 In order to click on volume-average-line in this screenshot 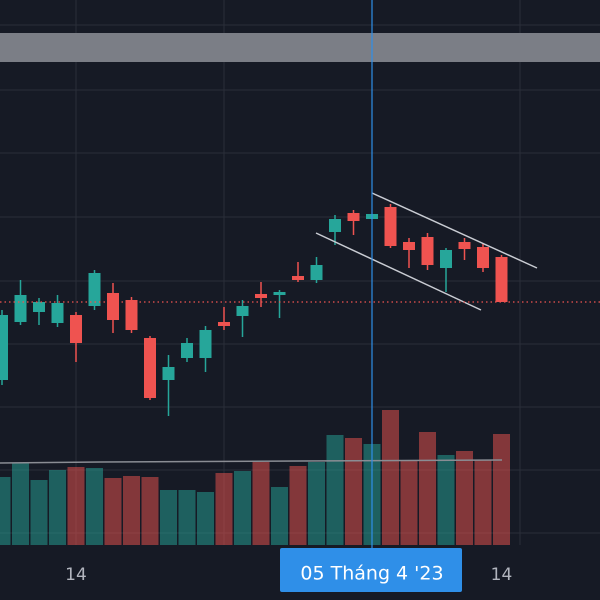, I will do `click(251, 461)`.